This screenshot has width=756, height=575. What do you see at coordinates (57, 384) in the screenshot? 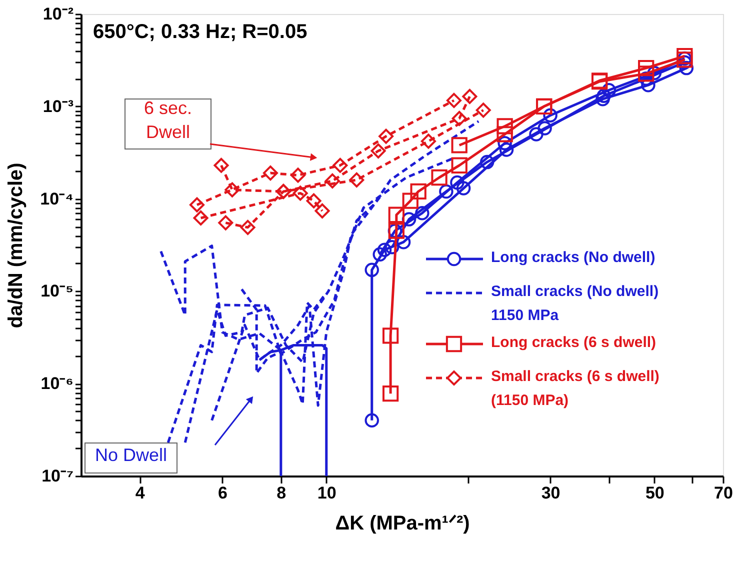
I see `y-tick-label: 10⁻⁶` at bounding box center [57, 384].